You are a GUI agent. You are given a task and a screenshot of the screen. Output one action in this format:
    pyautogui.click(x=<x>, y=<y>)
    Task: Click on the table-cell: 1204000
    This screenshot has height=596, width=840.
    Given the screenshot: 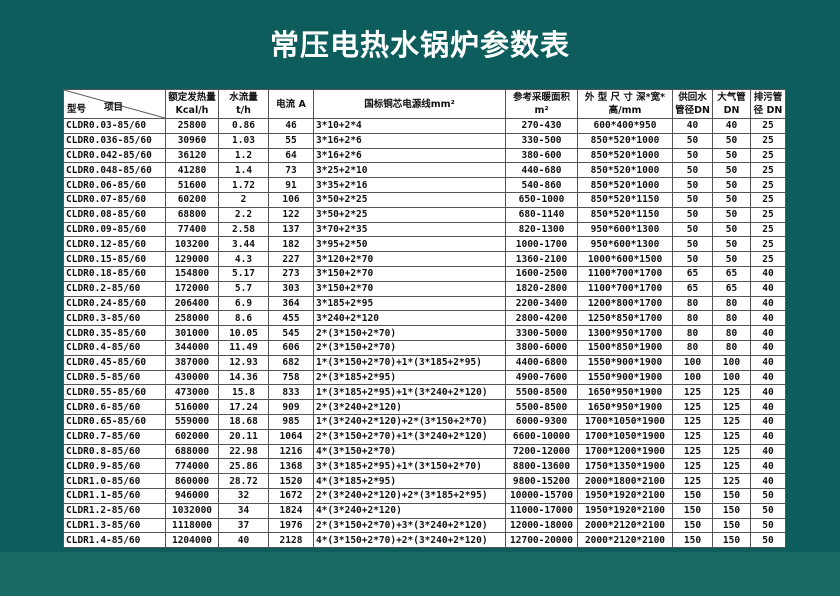 What is the action you would take?
    pyautogui.click(x=192, y=540)
    